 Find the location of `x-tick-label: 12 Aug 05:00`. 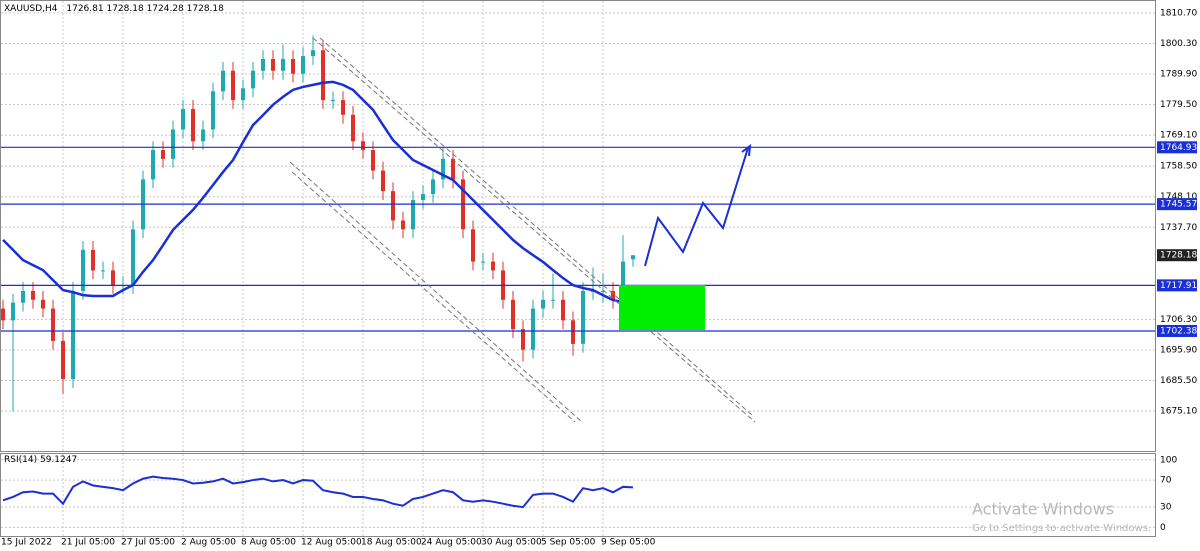

x-tick-label: 12 Aug 05:00 is located at coordinates (331, 543).